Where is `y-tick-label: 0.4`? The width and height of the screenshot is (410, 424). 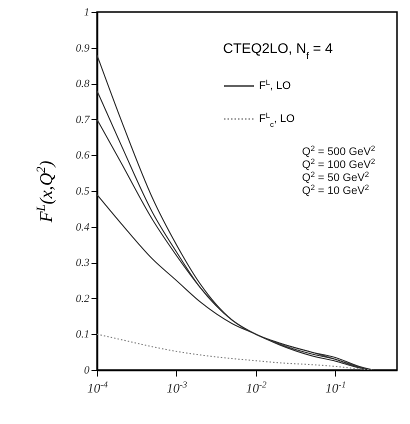
y-tick-label: 0.4 is located at coordinates (83, 227).